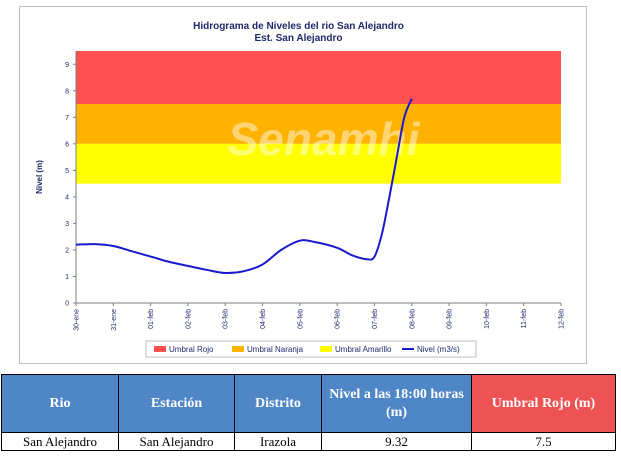  I want to click on y-tick-label-2: 2, so click(67, 250).